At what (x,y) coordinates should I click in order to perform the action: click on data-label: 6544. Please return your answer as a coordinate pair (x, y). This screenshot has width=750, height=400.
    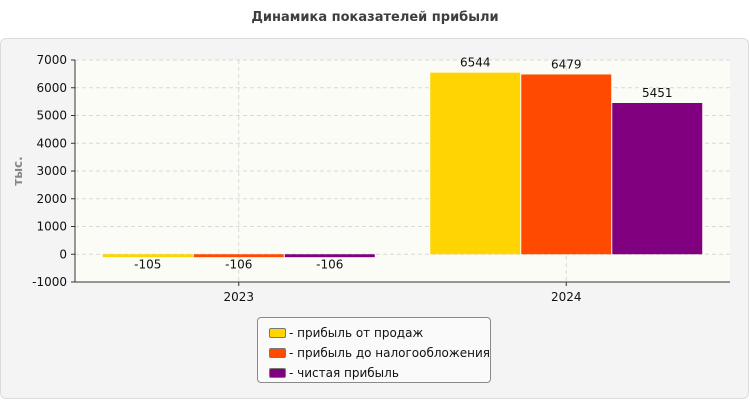
    Looking at the image, I should click on (475, 63).